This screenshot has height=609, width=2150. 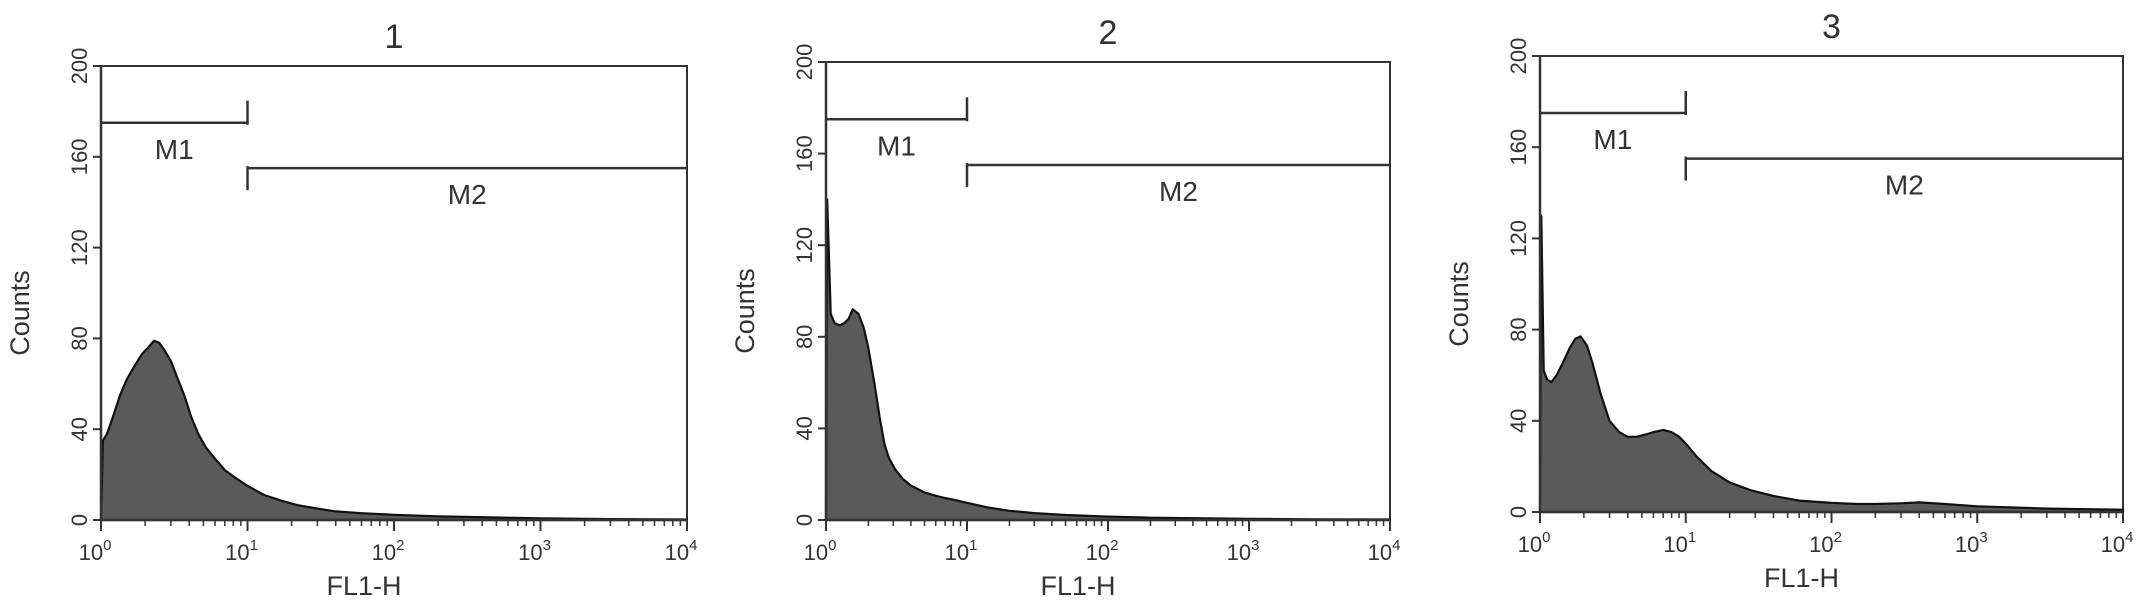 What do you see at coordinates (1108, 33) in the screenshot?
I see `panel-title: 2` at bounding box center [1108, 33].